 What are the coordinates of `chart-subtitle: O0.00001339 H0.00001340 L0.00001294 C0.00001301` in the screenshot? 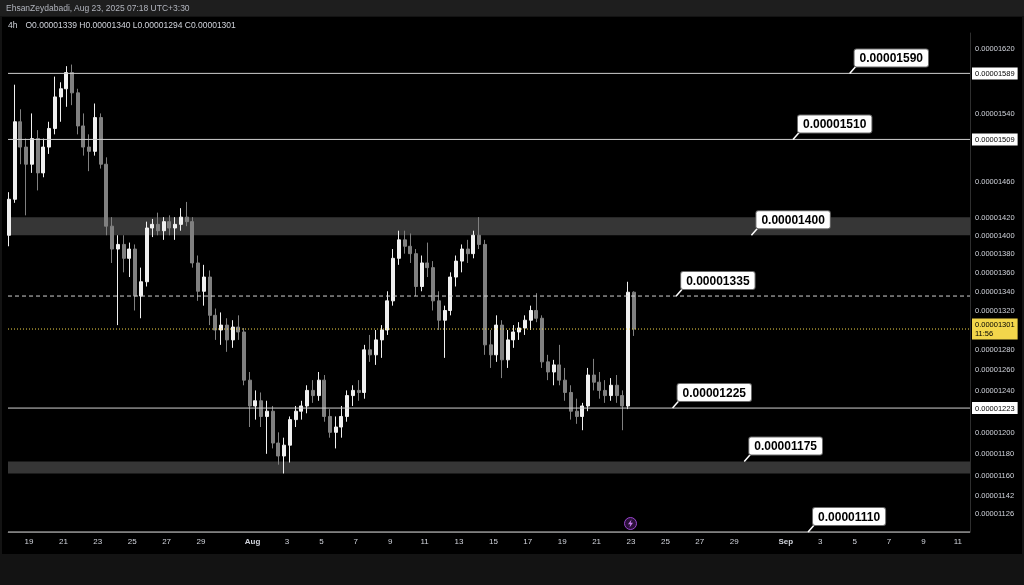 It's located at (130, 25).